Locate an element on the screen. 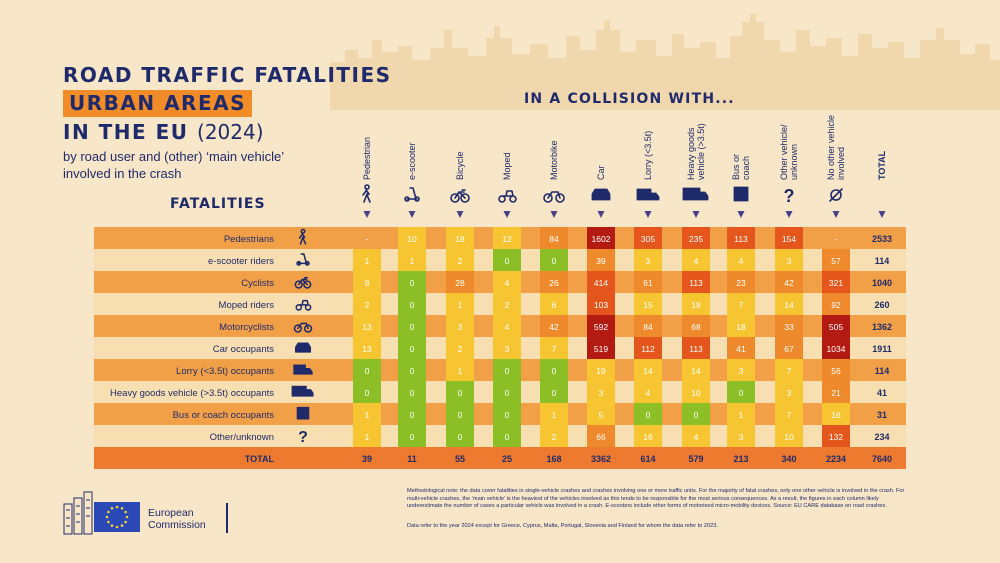 The image size is (1000, 563). cell-value: 2234 is located at coordinates (836, 459).